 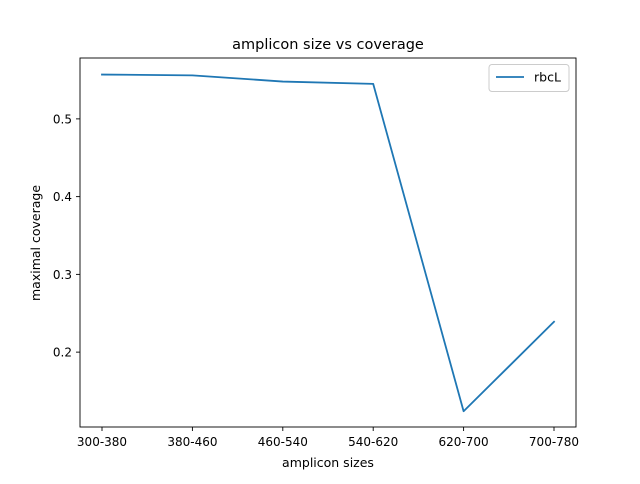 I want to click on y-tick-label: 0.4, so click(x=62, y=197).